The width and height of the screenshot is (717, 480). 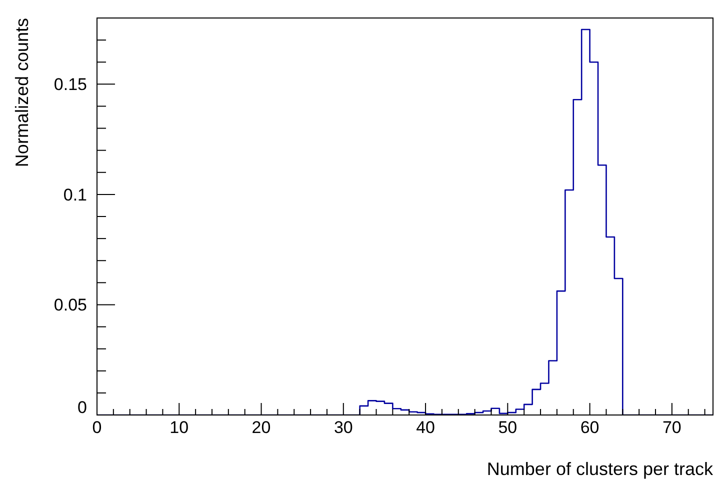 I want to click on y-axis-title: Normalized counts, so click(x=22, y=93).